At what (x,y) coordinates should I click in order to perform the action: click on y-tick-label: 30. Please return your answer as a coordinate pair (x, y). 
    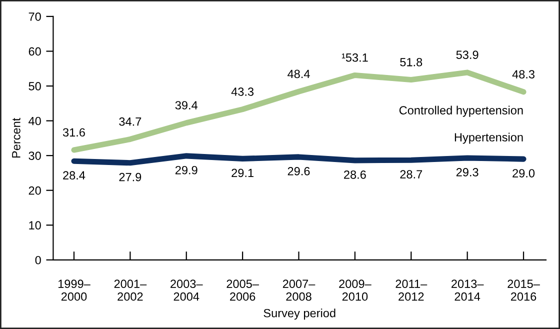
    Looking at the image, I should click on (34, 156).